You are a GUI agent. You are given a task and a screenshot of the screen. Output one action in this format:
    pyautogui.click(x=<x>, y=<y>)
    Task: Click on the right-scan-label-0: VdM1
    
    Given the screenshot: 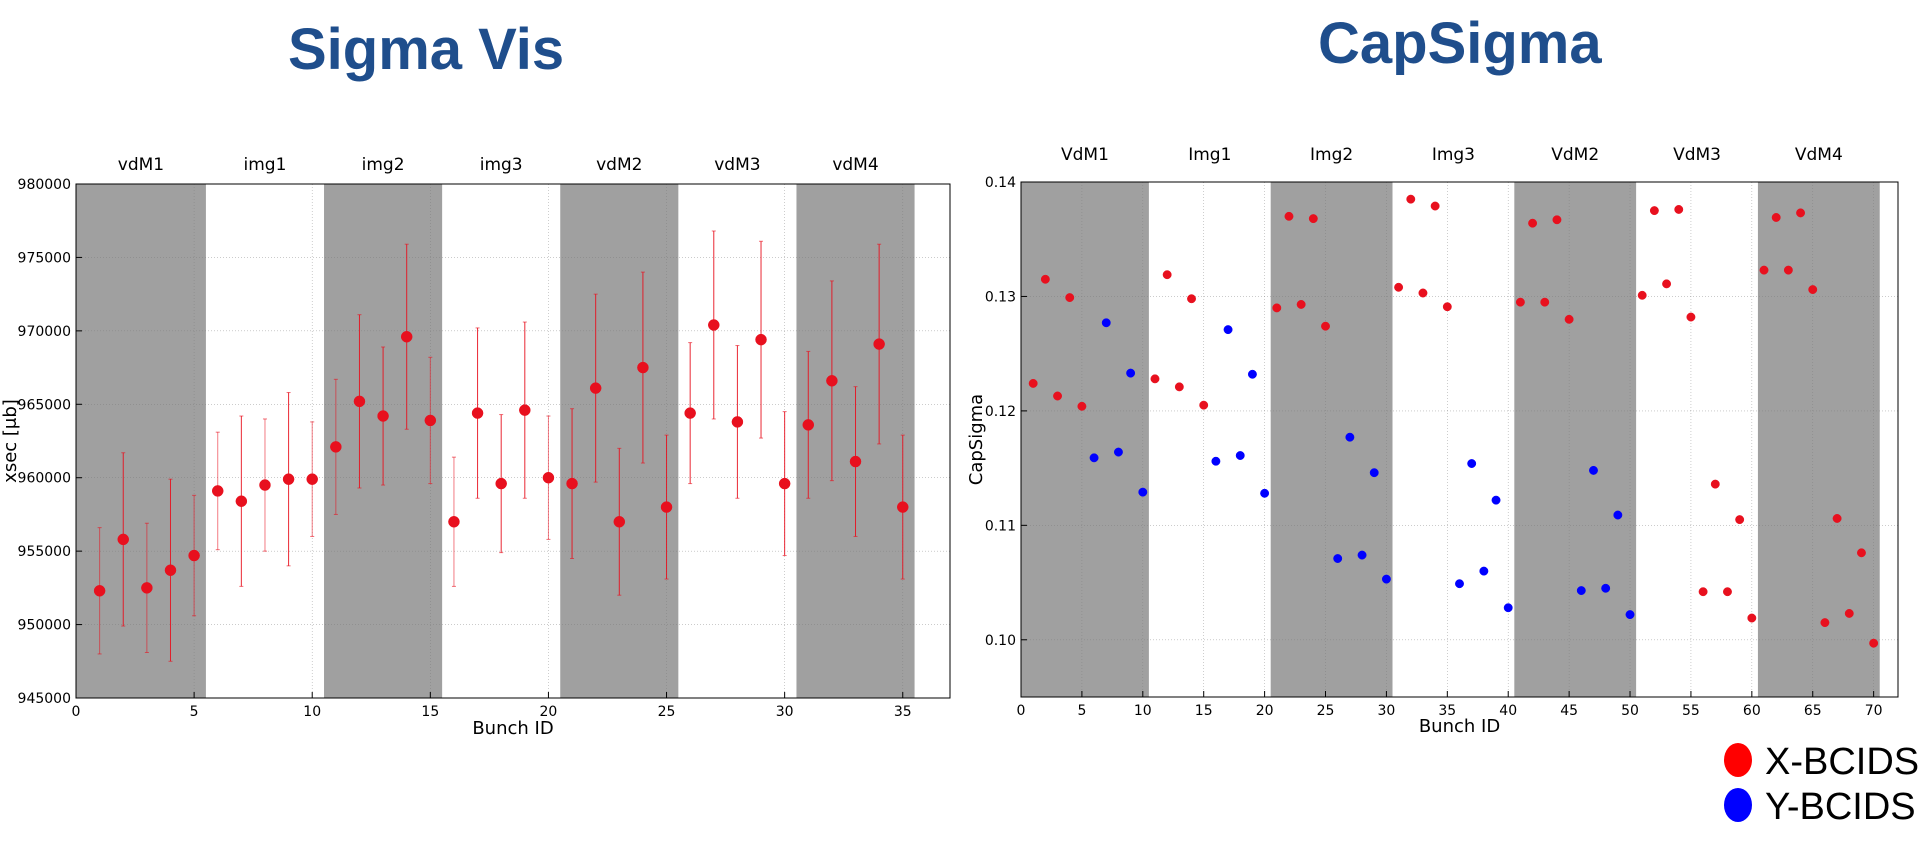 What is the action you would take?
    pyautogui.click(x=1085, y=155)
    